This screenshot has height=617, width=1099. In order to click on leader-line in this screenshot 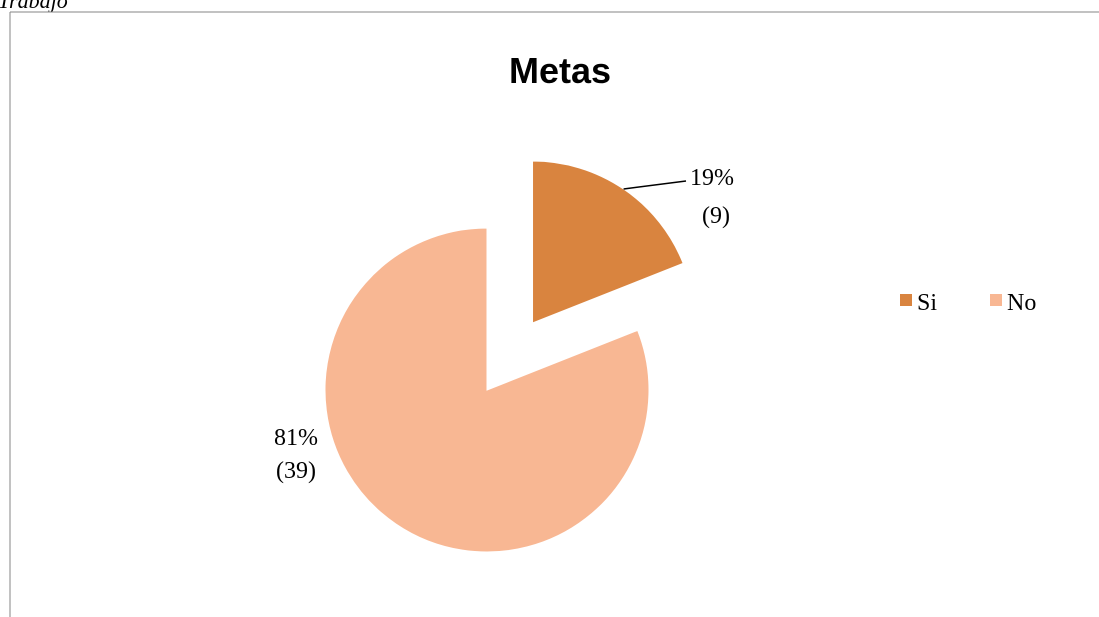, I will do `click(655, 185)`.